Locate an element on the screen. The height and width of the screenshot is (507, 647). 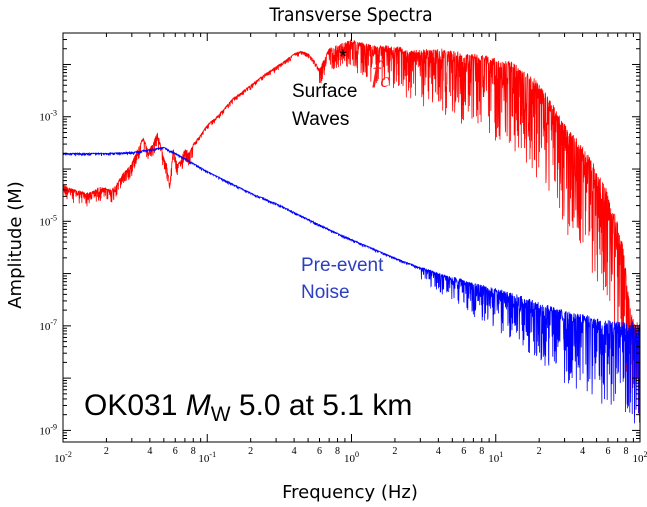
y-tick-label: 10⁻⁷ is located at coordinates (48, 325).